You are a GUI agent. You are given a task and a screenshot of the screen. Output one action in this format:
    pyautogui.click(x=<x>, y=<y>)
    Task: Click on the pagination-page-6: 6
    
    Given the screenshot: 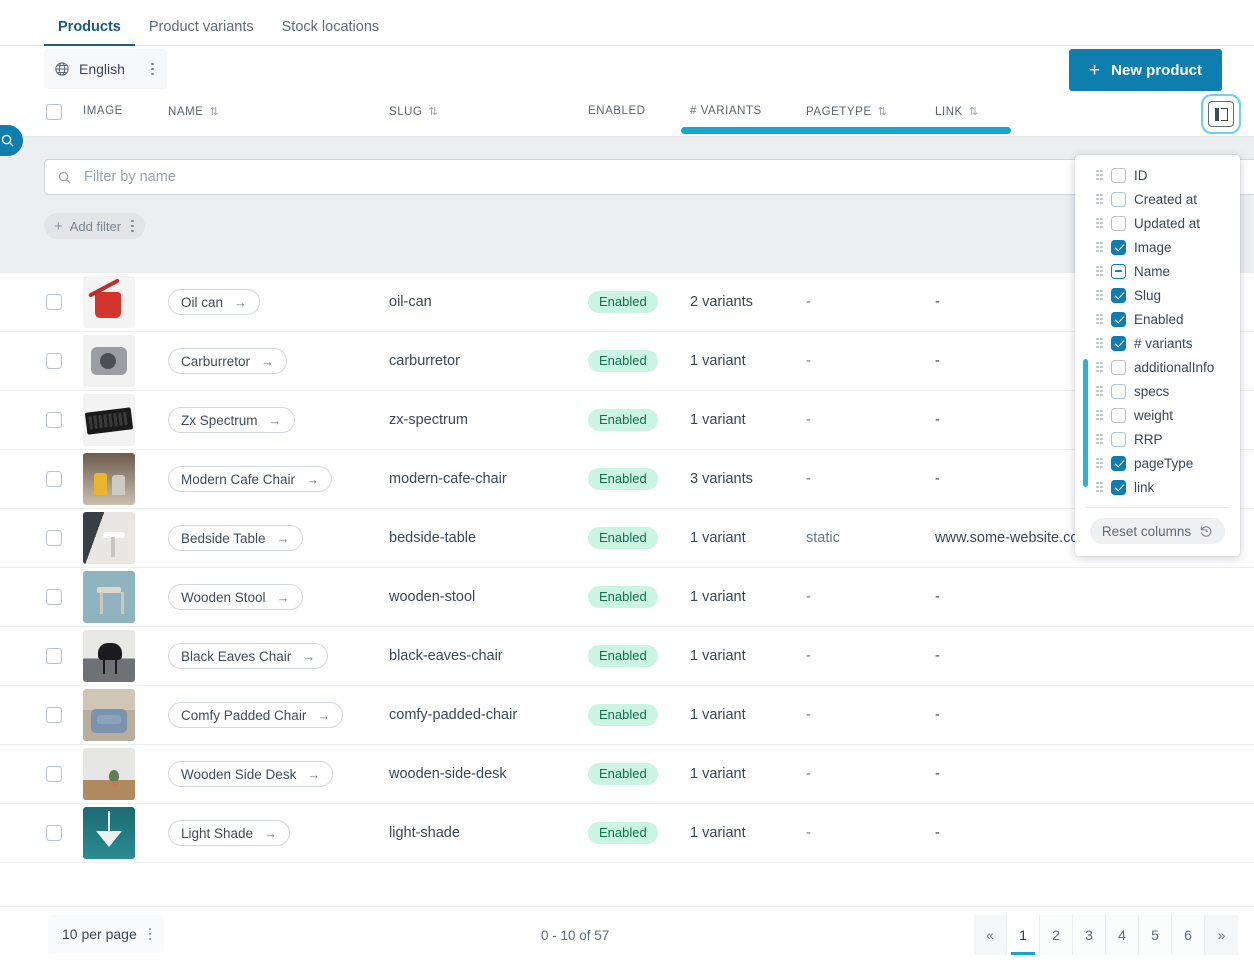 What is the action you would take?
    pyautogui.click(x=1188, y=935)
    